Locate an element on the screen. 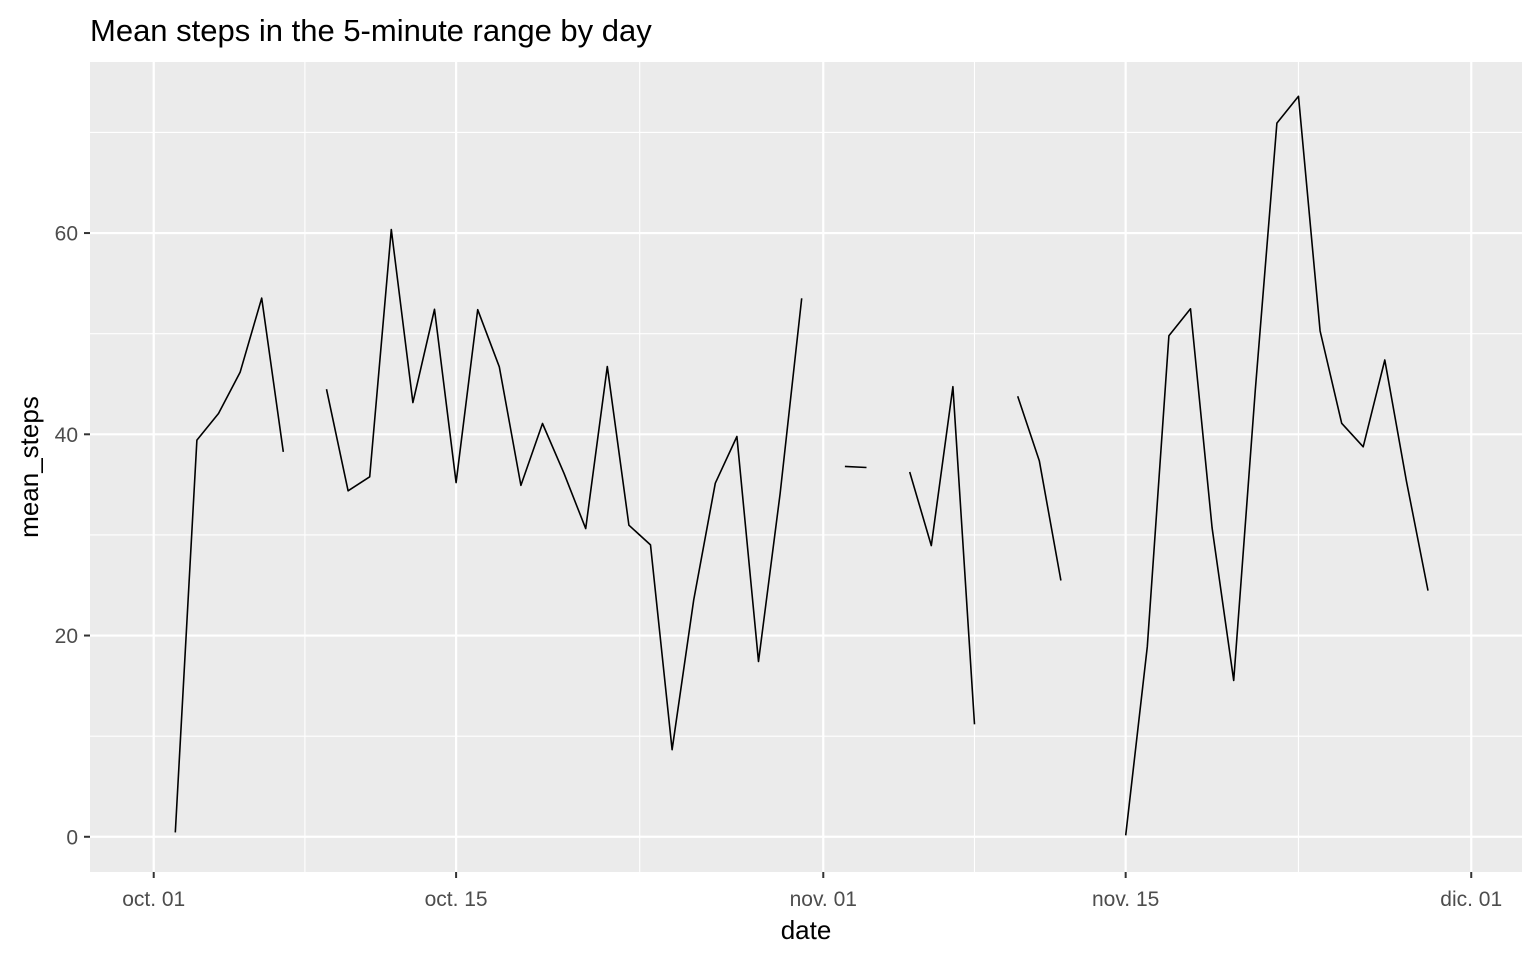  x-axis: oct. 01 oct. 15 nov. 01 nov. 15 dic. 01 is located at coordinates (812, 891).